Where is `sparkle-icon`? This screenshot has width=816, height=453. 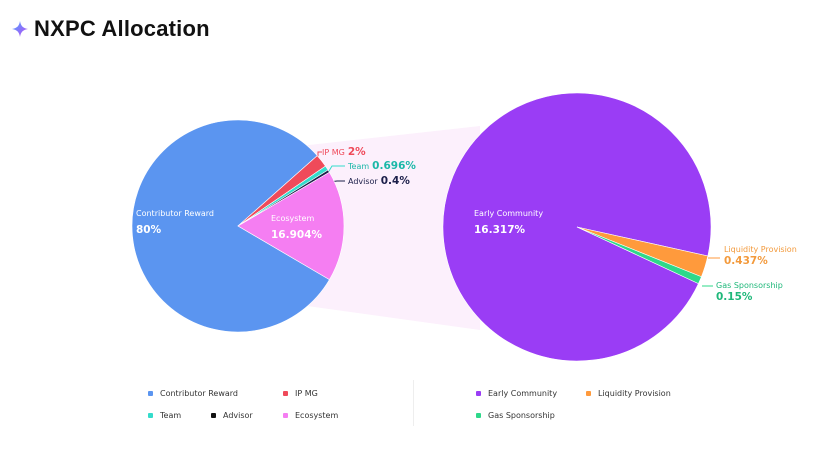
sparkle-icon is located at coordinates (20, 29).